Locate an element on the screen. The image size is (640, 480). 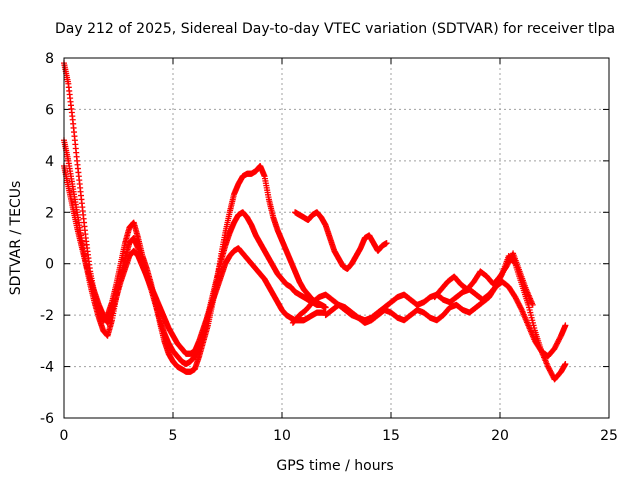
y-tick-label: -6 is located at coordinates (47, 419).